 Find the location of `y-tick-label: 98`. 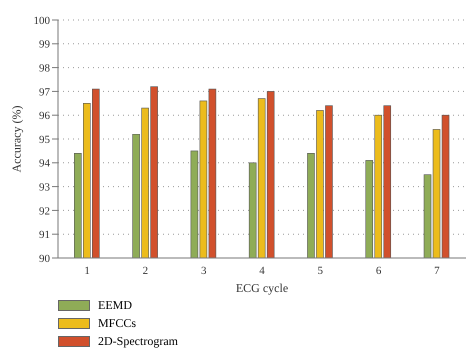

y-tick-label: 98 is located at coordinates (44, 68).